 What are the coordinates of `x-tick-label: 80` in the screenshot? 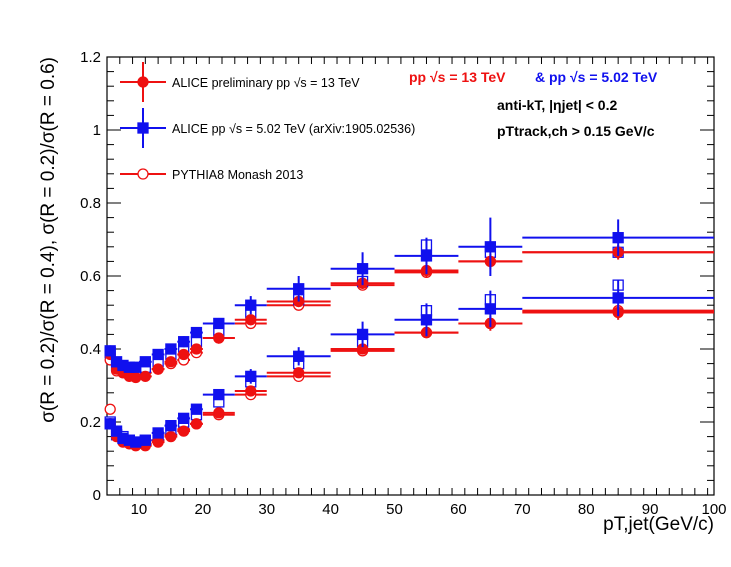 It's located at (586, 509).